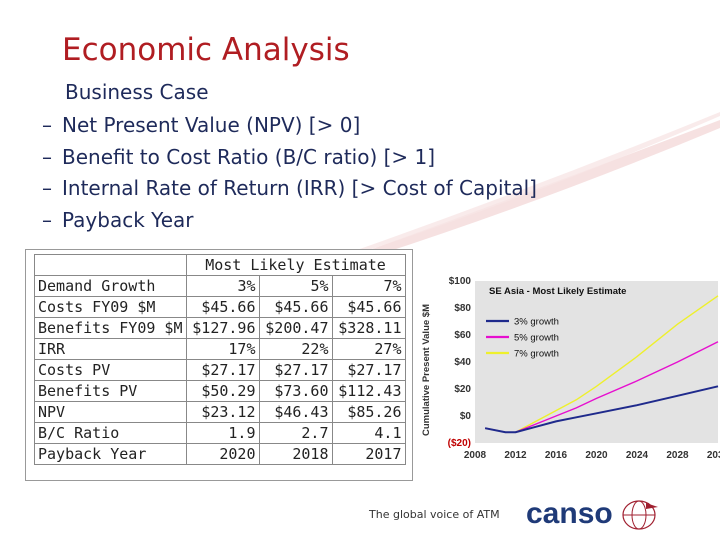 The image size is (720, 540). What do you see at coordinates (596, 455) in the screenshot?
I see `x-tick-label: 2020` at bounding box center [596, 455].